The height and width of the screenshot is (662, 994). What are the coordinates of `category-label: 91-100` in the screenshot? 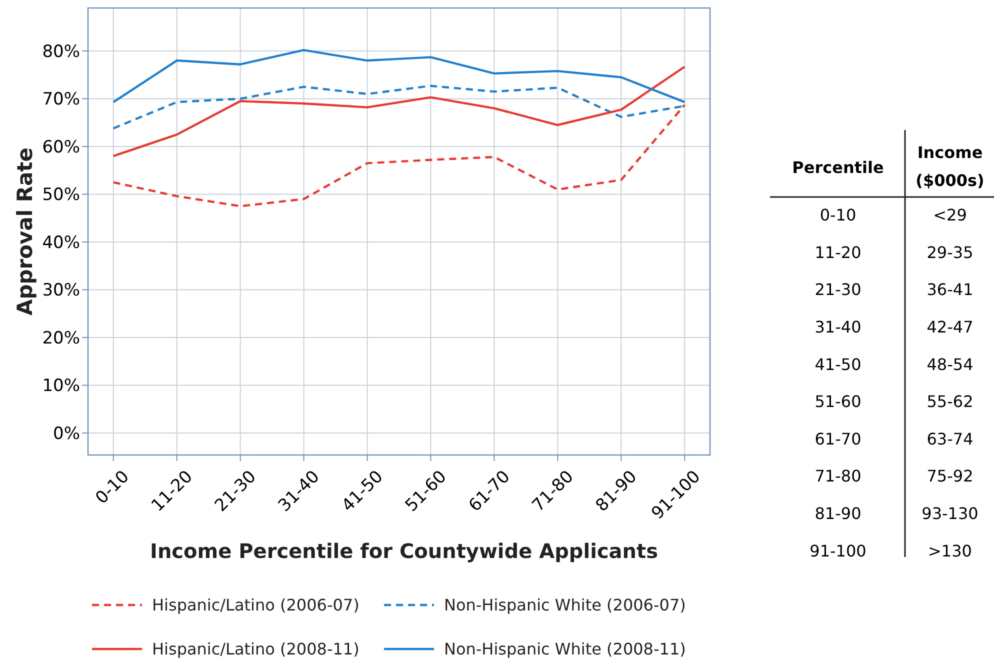 It's located at (838, 550).